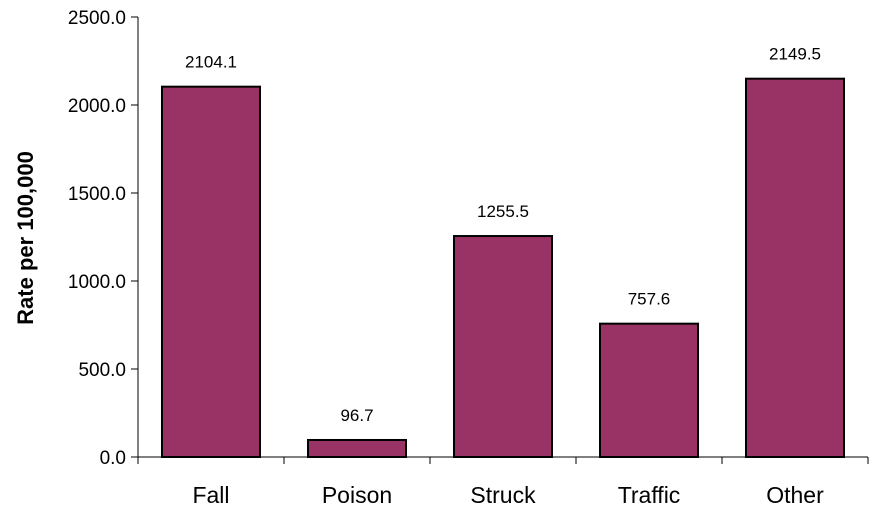 Image resolution: width=874 pixels, height=517 pixels. Describe the element at coordinates (210, 495) in the screenshot. I see `x-category-label: Fall` at that location.